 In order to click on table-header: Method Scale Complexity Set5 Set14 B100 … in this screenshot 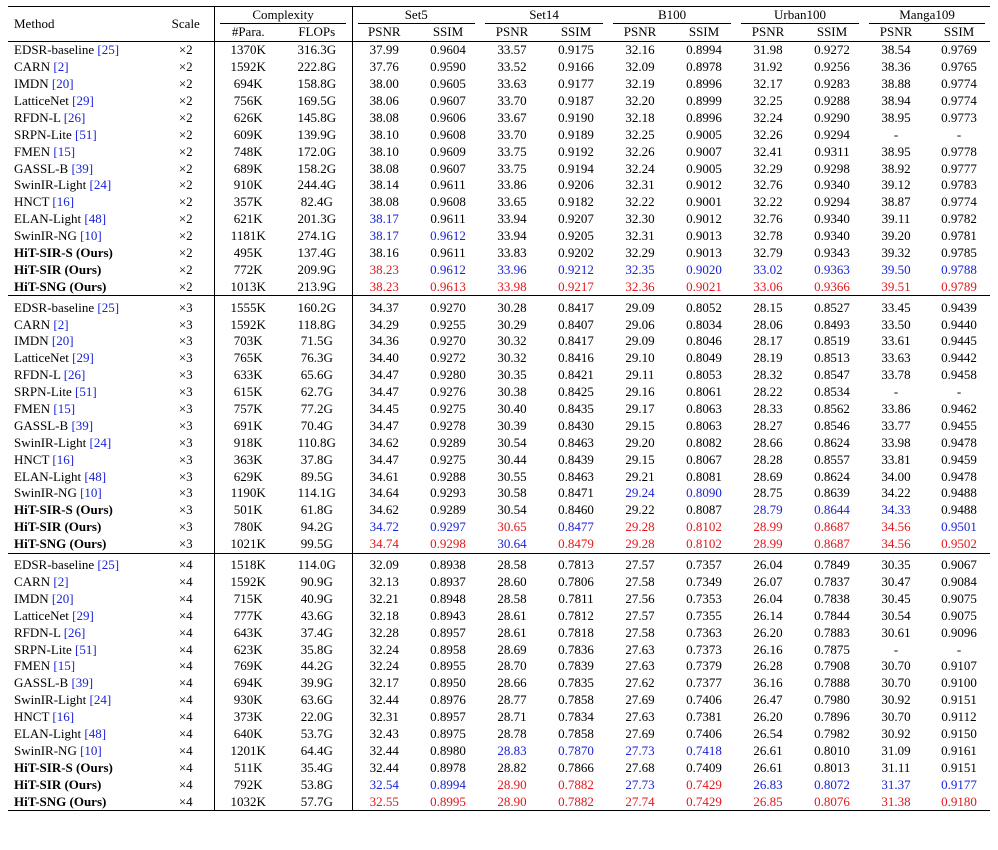, I will do `click(499, 24)`.